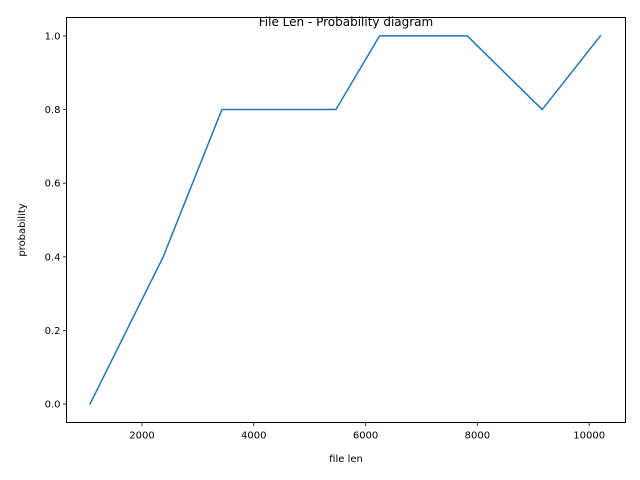 The width and height of the screenshot is (640, 480). I want to click on y-tick-label: 0.8, so click(53, 110).